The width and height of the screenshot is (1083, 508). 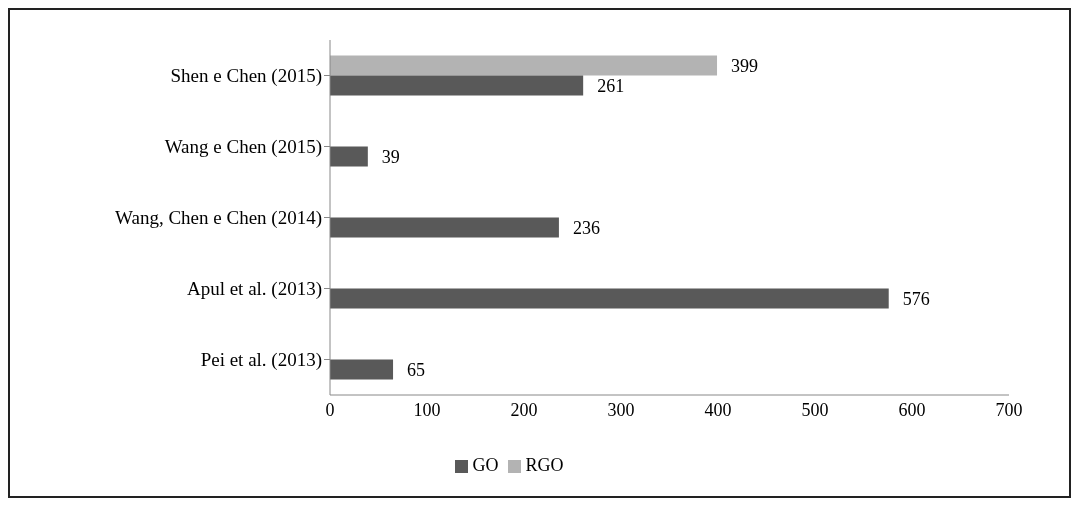 What do you see at coordinates (243, 147) in the screenshot?
I see `y-tick-label: Wang e Chen (2015)` at bounding box center [243, 147].